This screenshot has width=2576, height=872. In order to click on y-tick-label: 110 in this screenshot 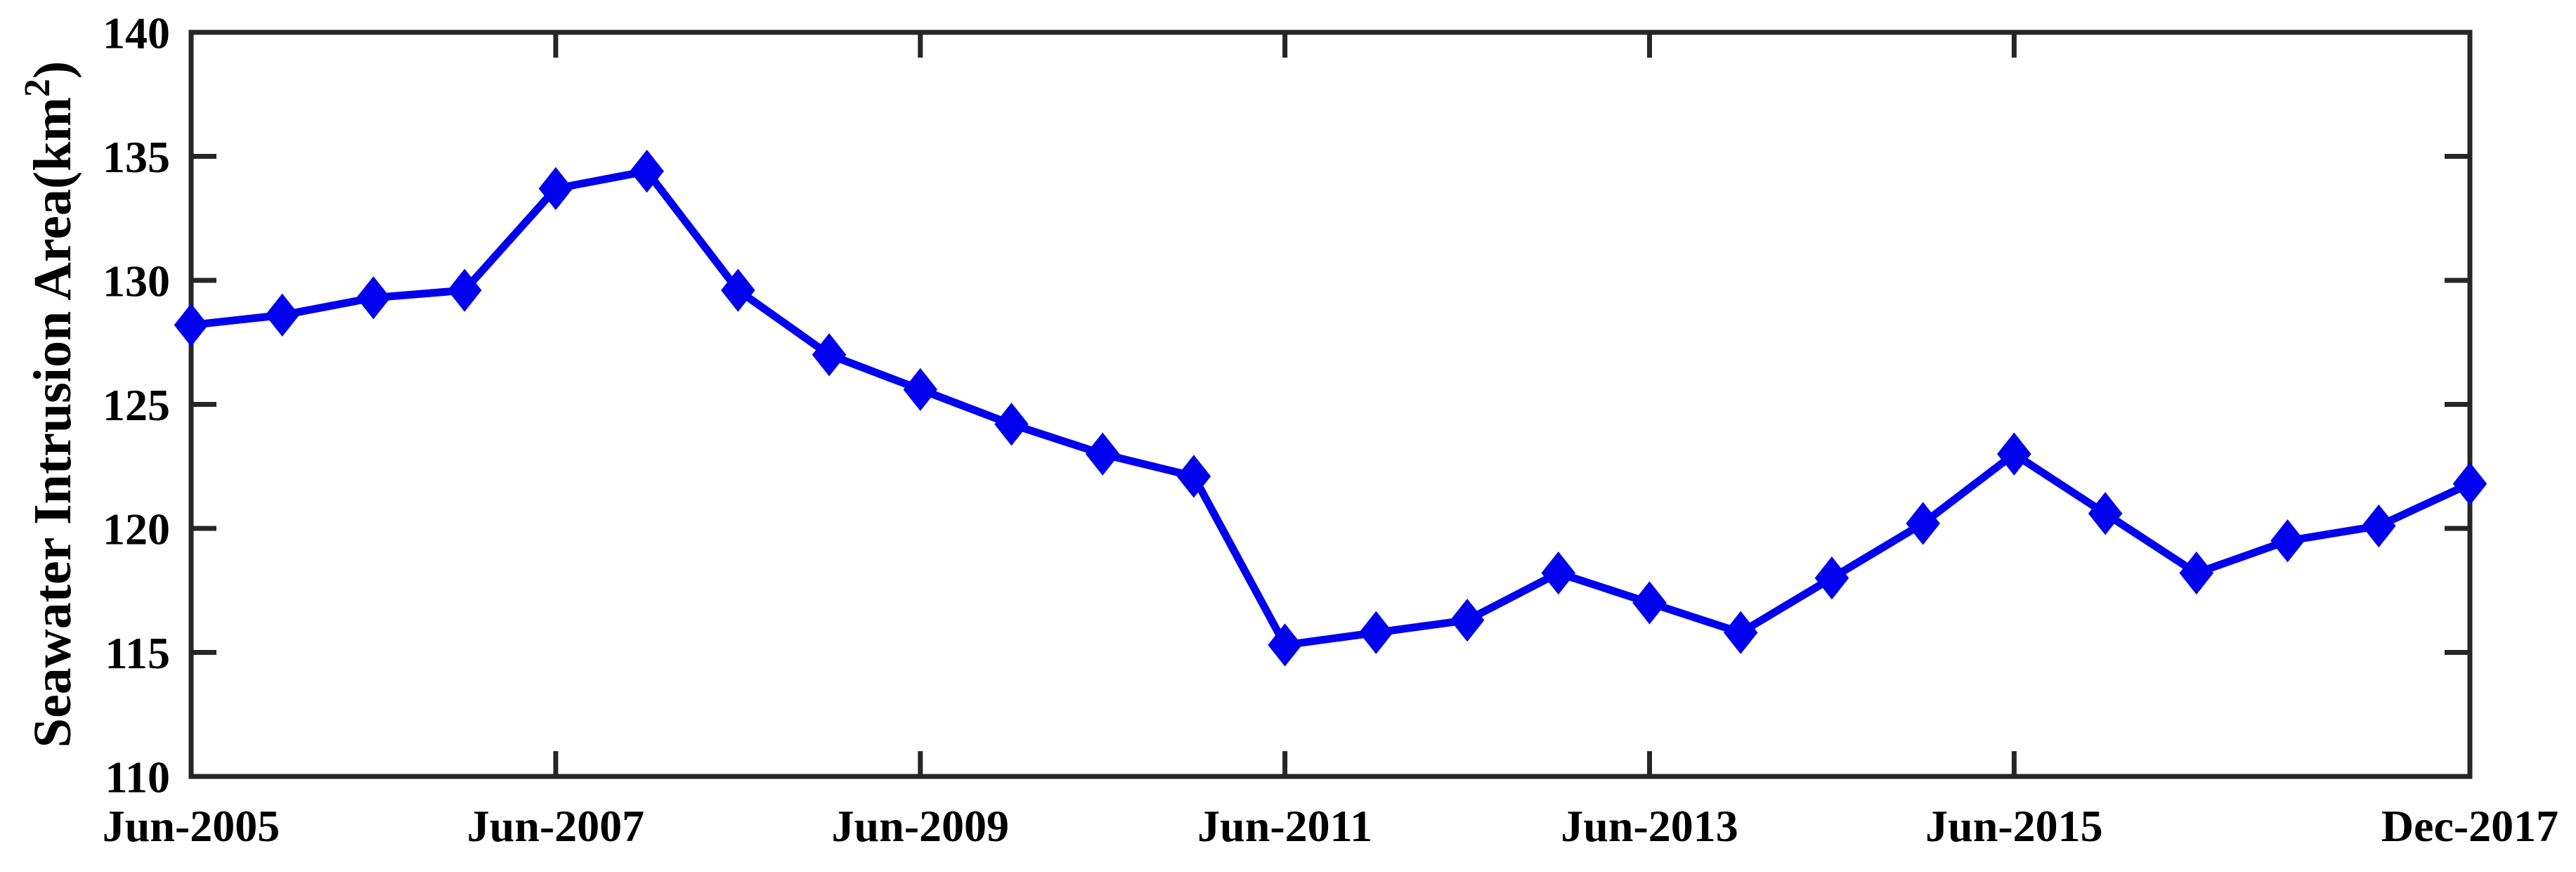, I will do `click(137, 777)`.